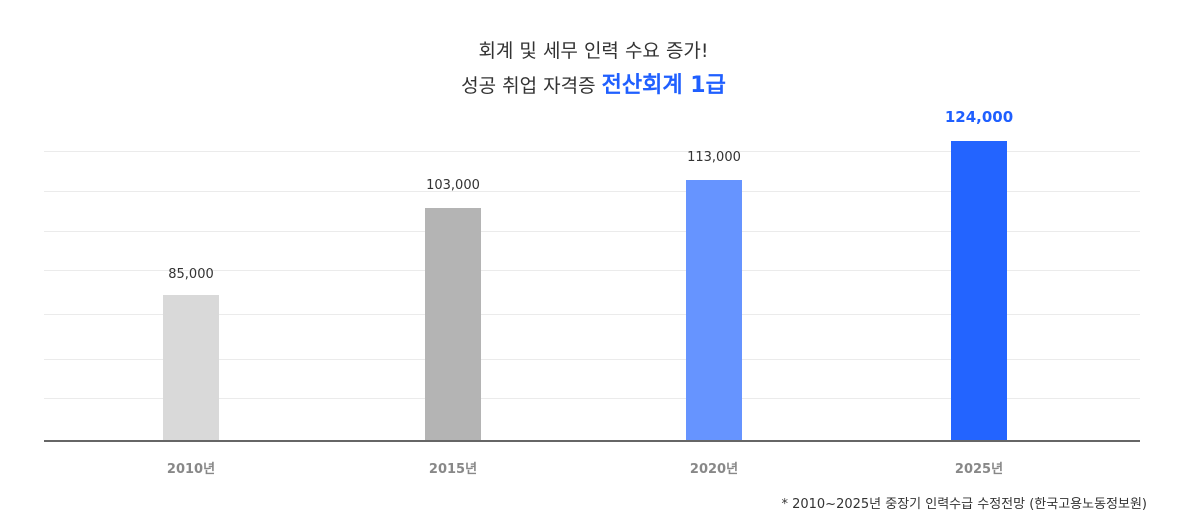  What do you see at coordinates (592, 441) in the screenshot?
I see `x-axis-line` at bounding box center [592, 441].